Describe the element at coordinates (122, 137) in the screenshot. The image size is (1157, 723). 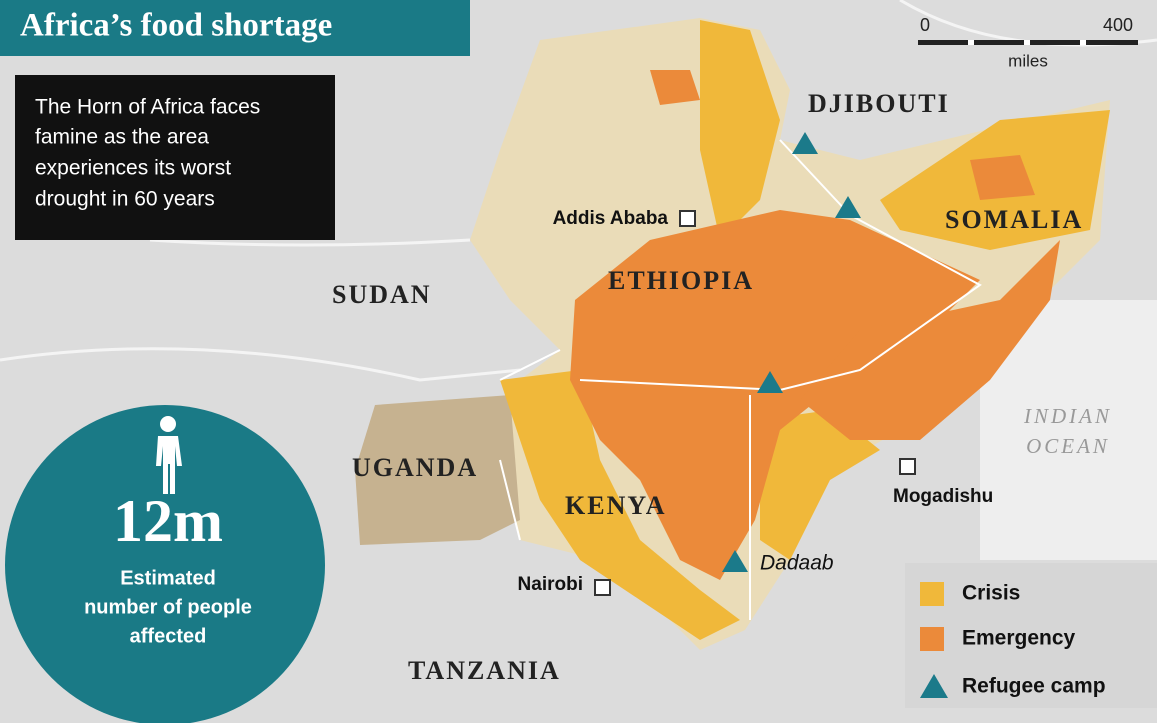
I see `intro-line: famine as the area` at that location.